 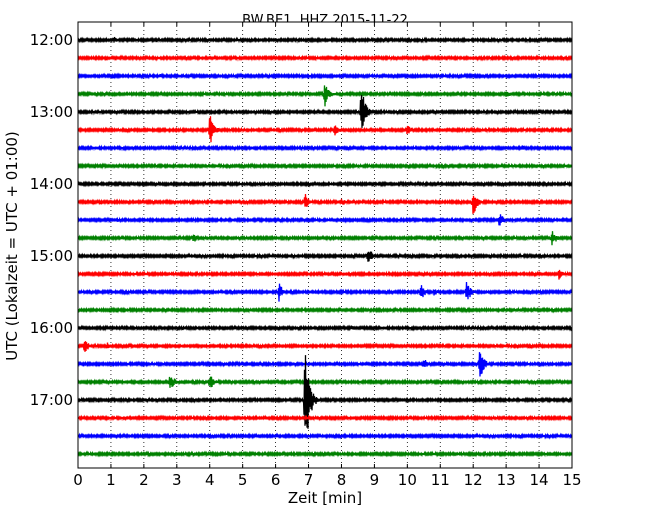 I want to click on x-tick-label: 0, so click(x=78, y=480).